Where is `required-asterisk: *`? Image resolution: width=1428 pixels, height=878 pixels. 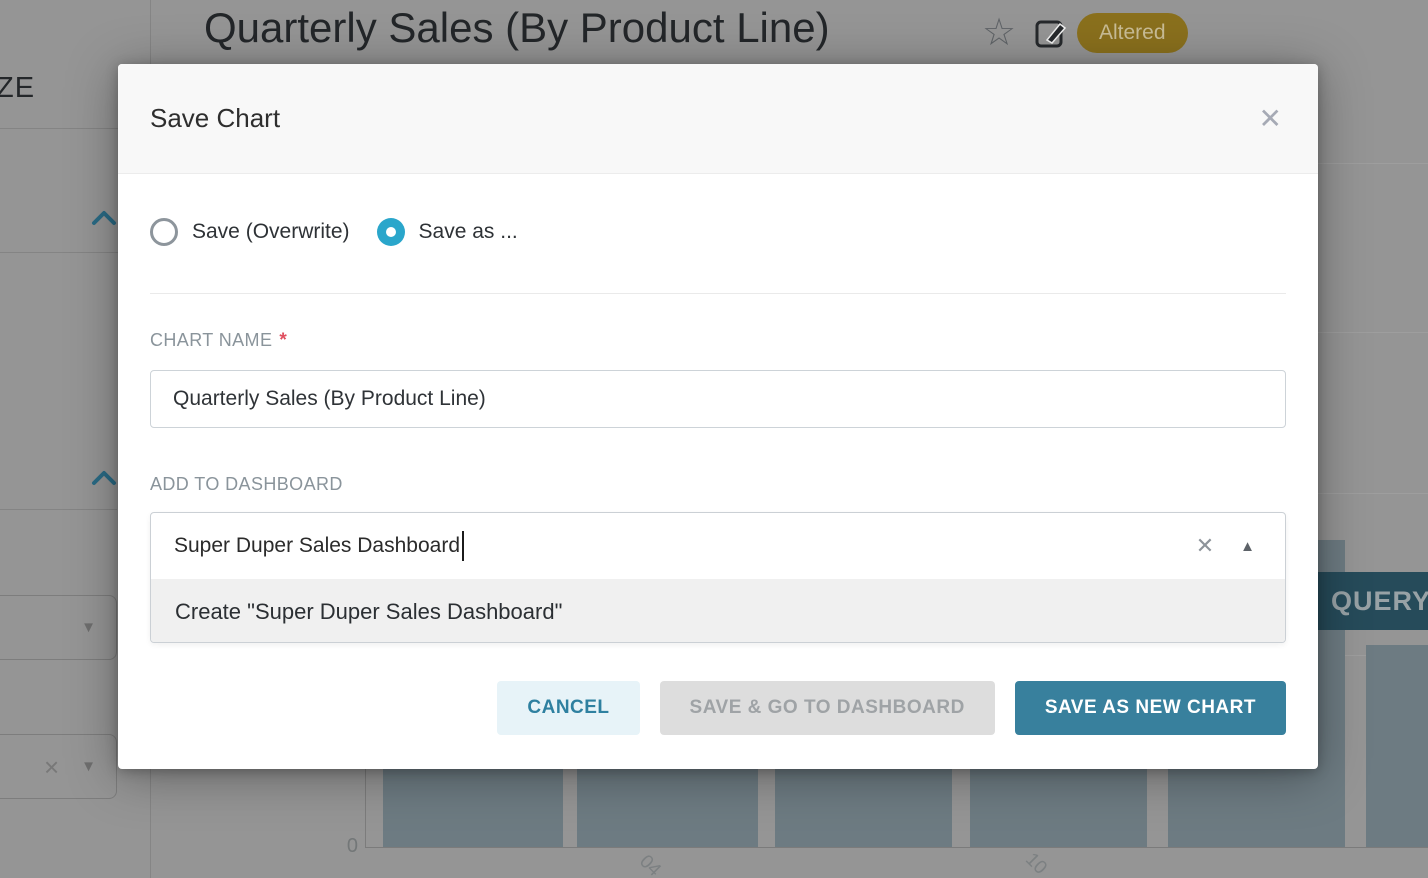 required-asterisk: * is located at coordinates (283, 340).